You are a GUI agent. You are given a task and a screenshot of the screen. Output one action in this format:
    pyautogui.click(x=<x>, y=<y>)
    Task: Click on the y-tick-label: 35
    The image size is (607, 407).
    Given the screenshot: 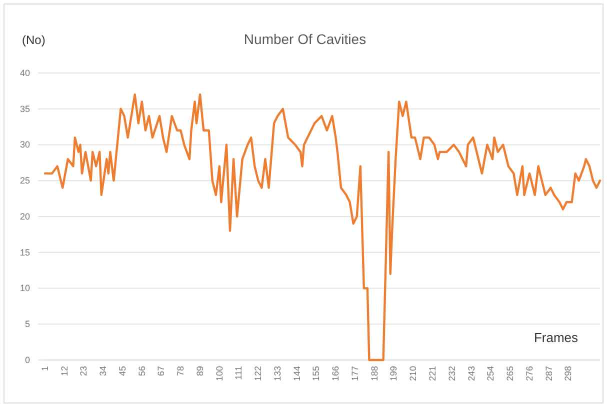 What is the action you would take?
    pyautogui.click(x=25, y=109)
    